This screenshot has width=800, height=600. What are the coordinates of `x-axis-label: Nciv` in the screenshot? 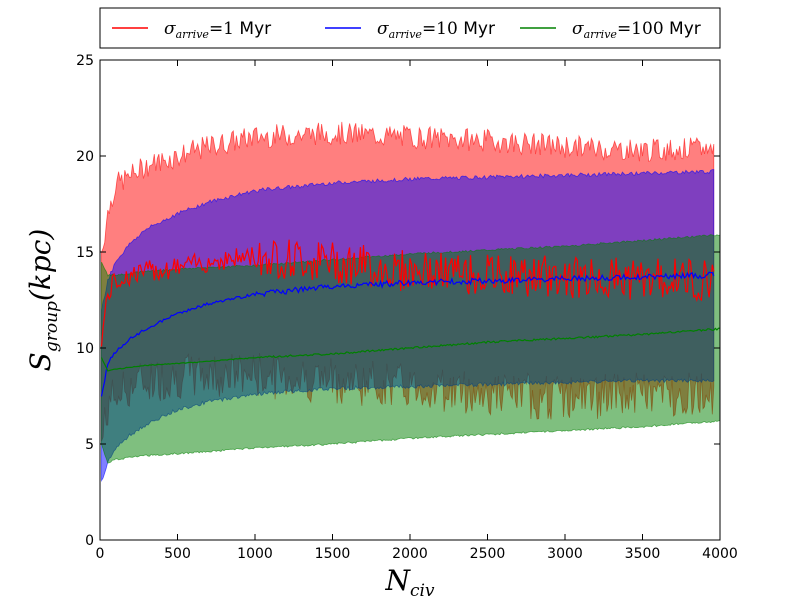 It's located at (409, 582).